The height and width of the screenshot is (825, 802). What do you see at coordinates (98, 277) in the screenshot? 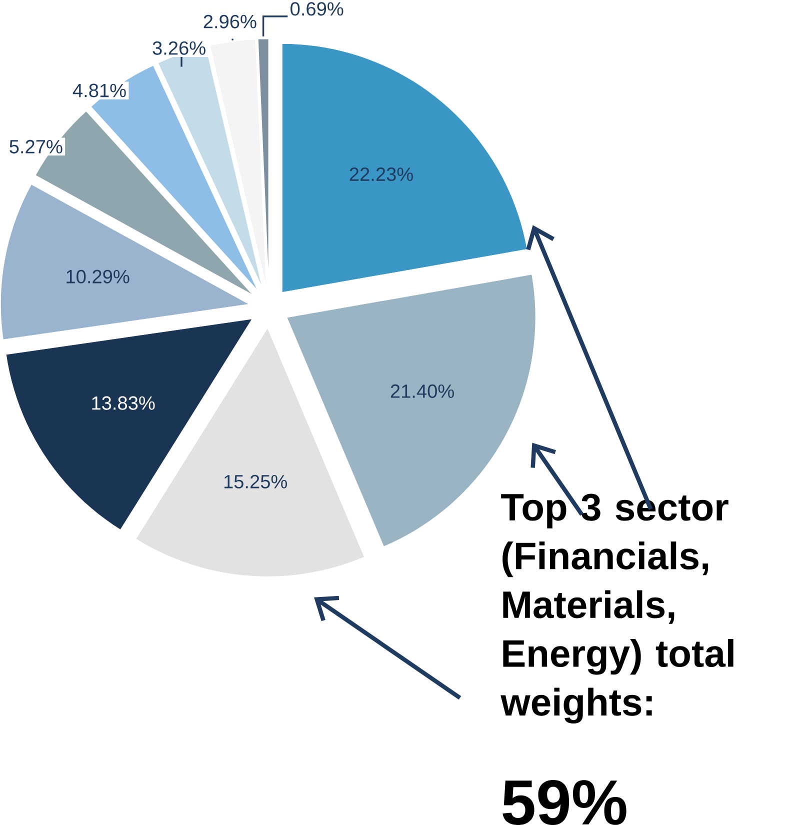
I see `data-label: 10.29%` at bounding box center [98, 277].